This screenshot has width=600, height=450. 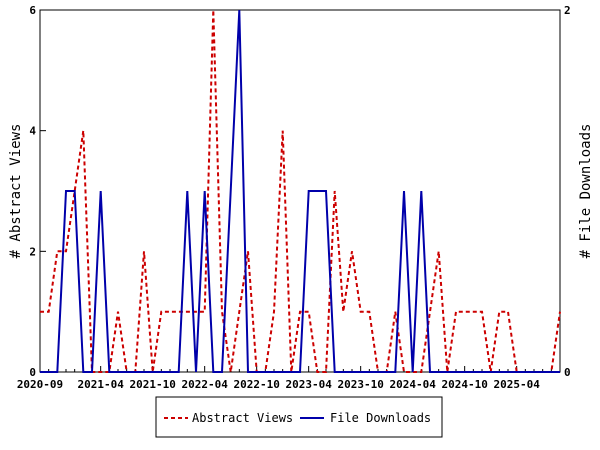 I want to click on x-tick-label: 2021-04, so click(x=100, y=384).